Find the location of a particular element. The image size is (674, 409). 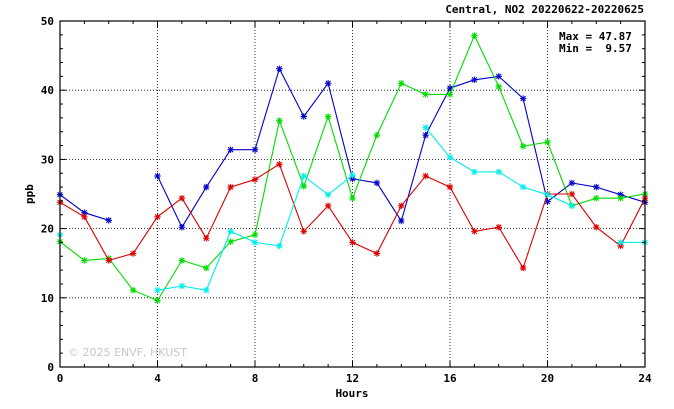

x-tick-label: 20 is located at coordinates (547, 378).